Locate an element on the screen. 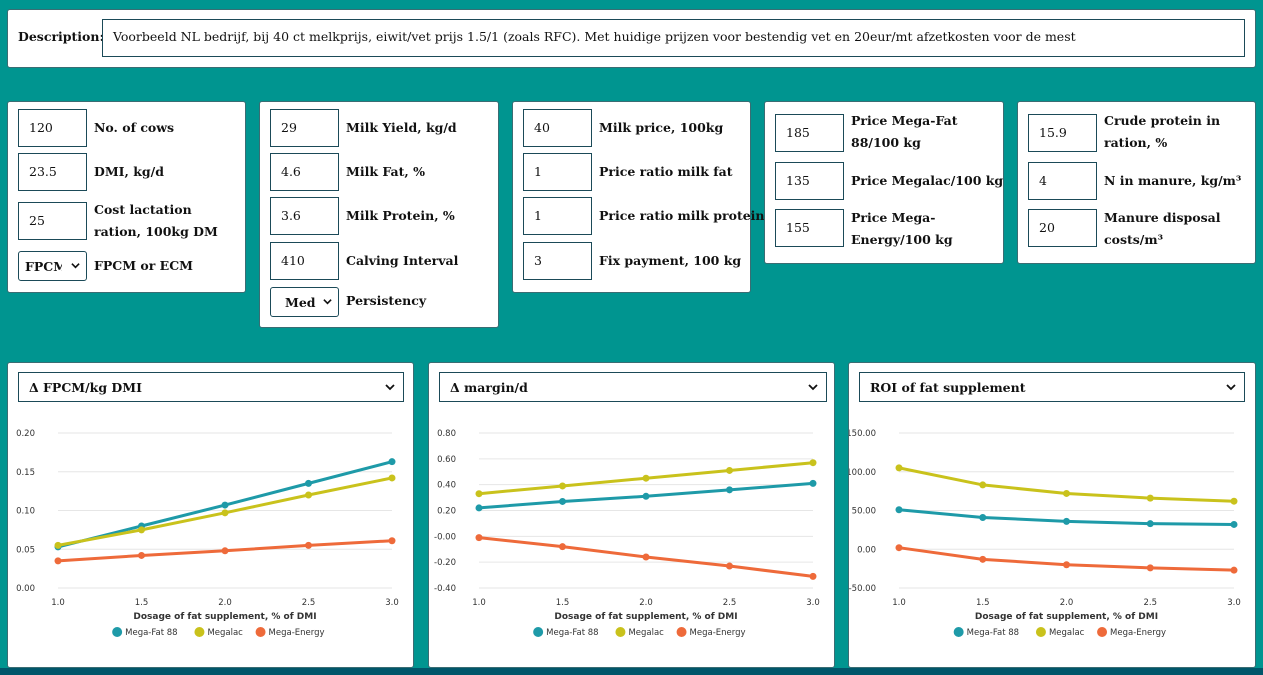 The height and width of the screenshot is (675, 1263). x-tick-label: 1.5 is located at coordinates (983, 603).